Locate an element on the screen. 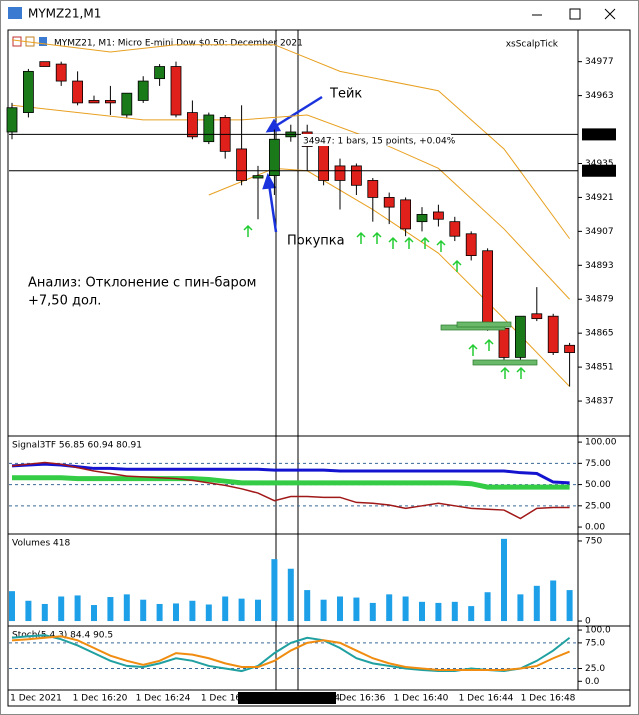 This screenshot has width=639, height=715. y-tick-label: 34837 is located at coordinates (599, 402).